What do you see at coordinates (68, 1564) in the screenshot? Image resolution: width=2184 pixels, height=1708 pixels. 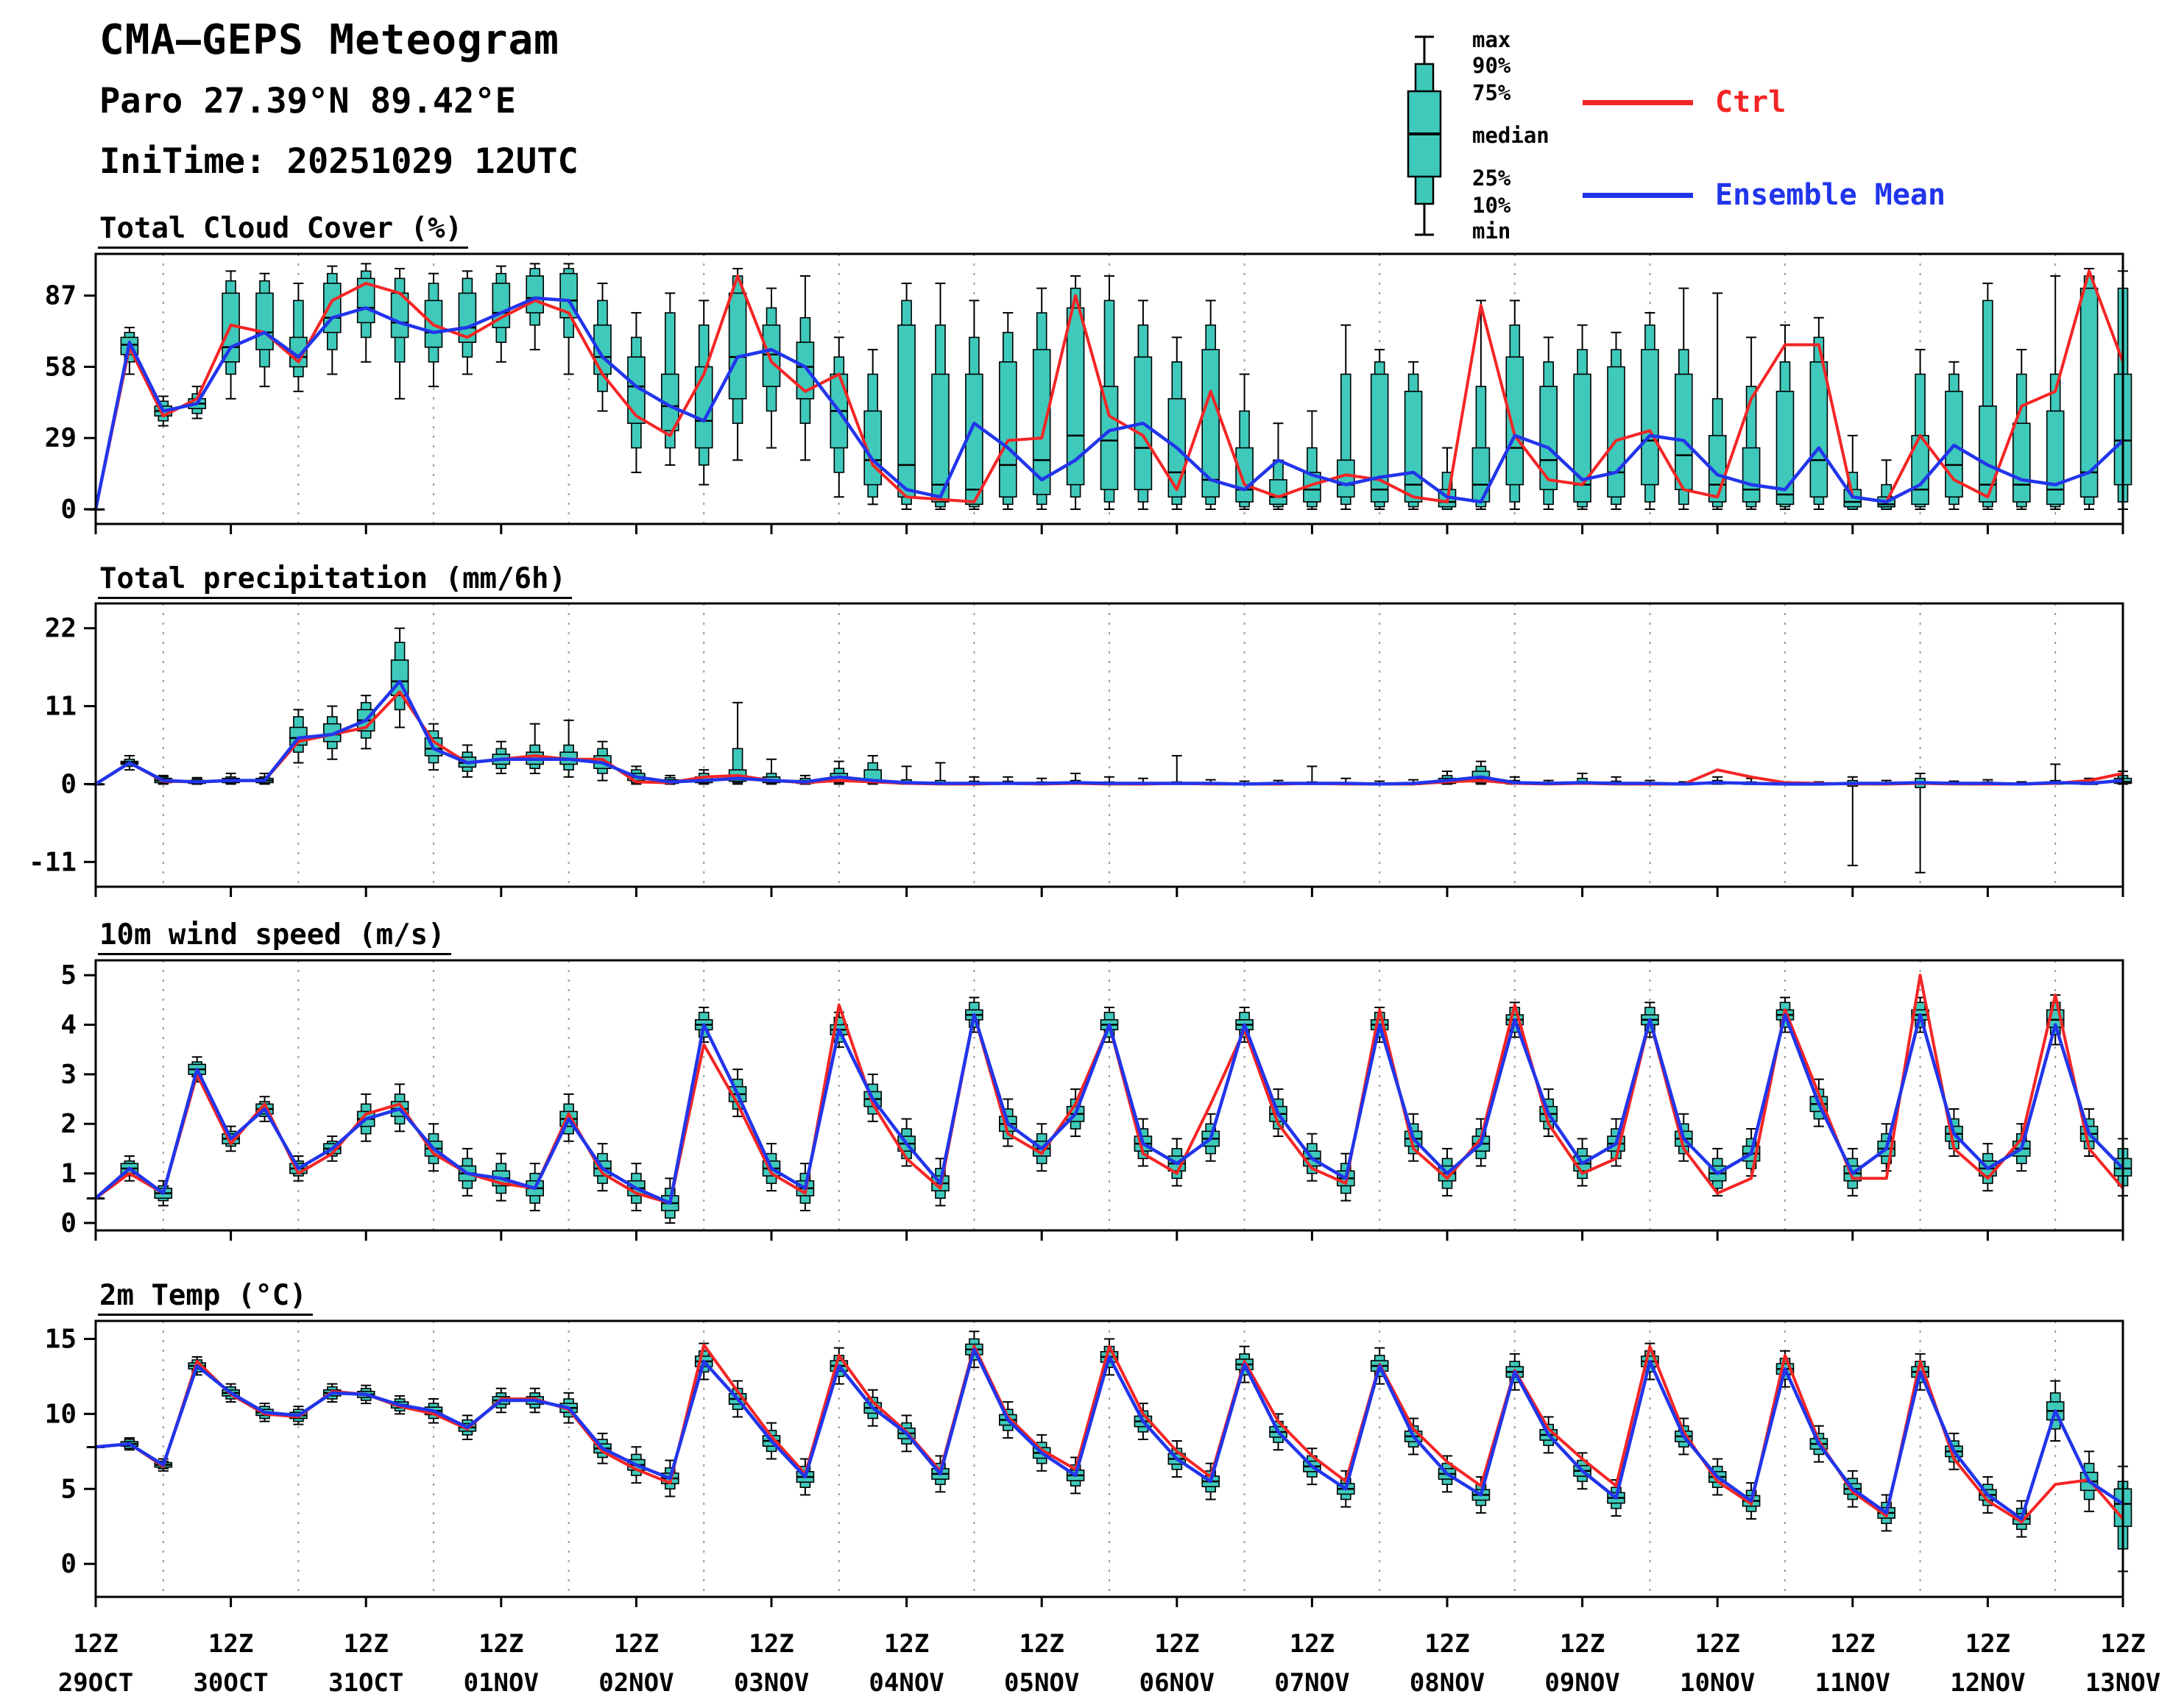 I see `y-tick-label-temp: 0` at bounding box center [68, 1564].